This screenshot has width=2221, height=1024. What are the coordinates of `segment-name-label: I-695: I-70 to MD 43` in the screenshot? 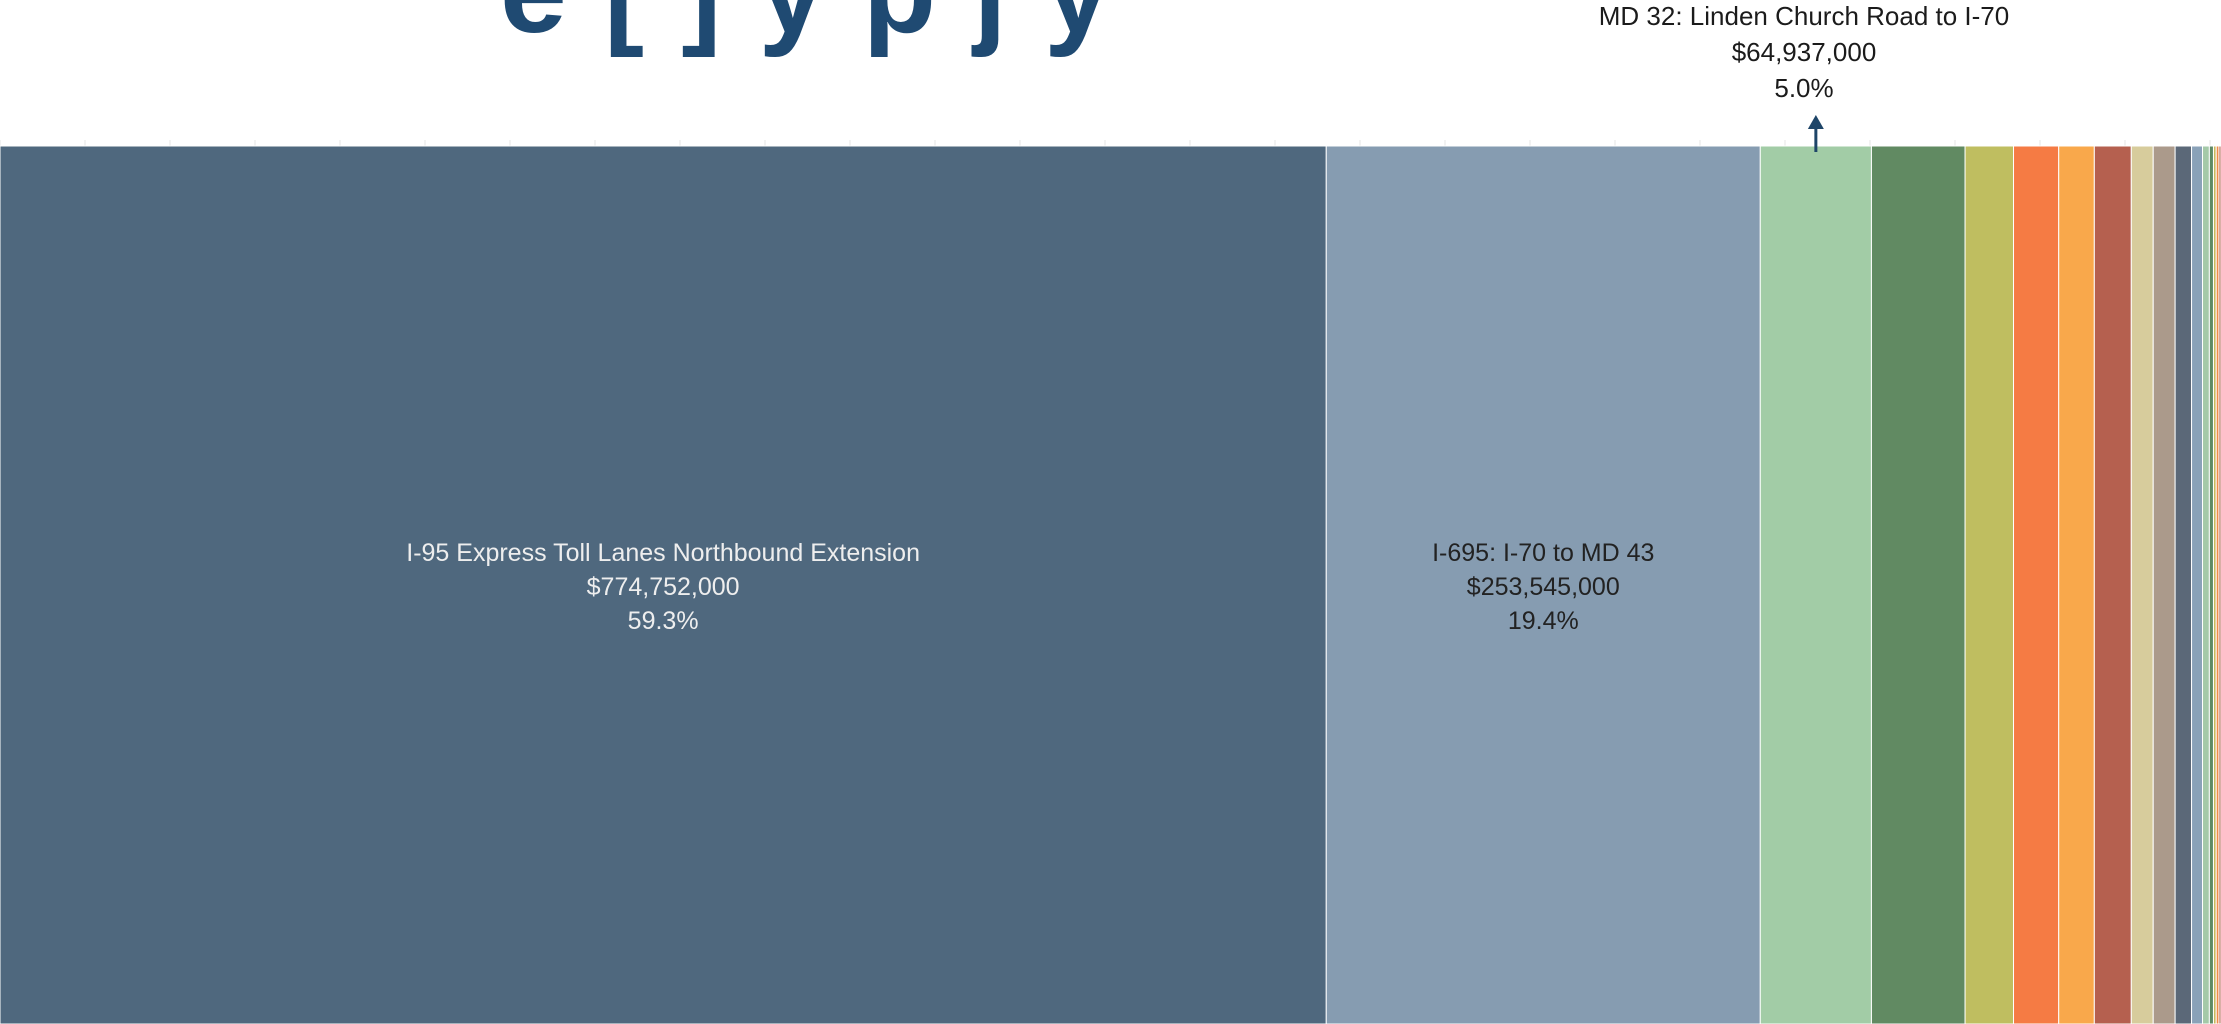 It's located at (1543, 553).